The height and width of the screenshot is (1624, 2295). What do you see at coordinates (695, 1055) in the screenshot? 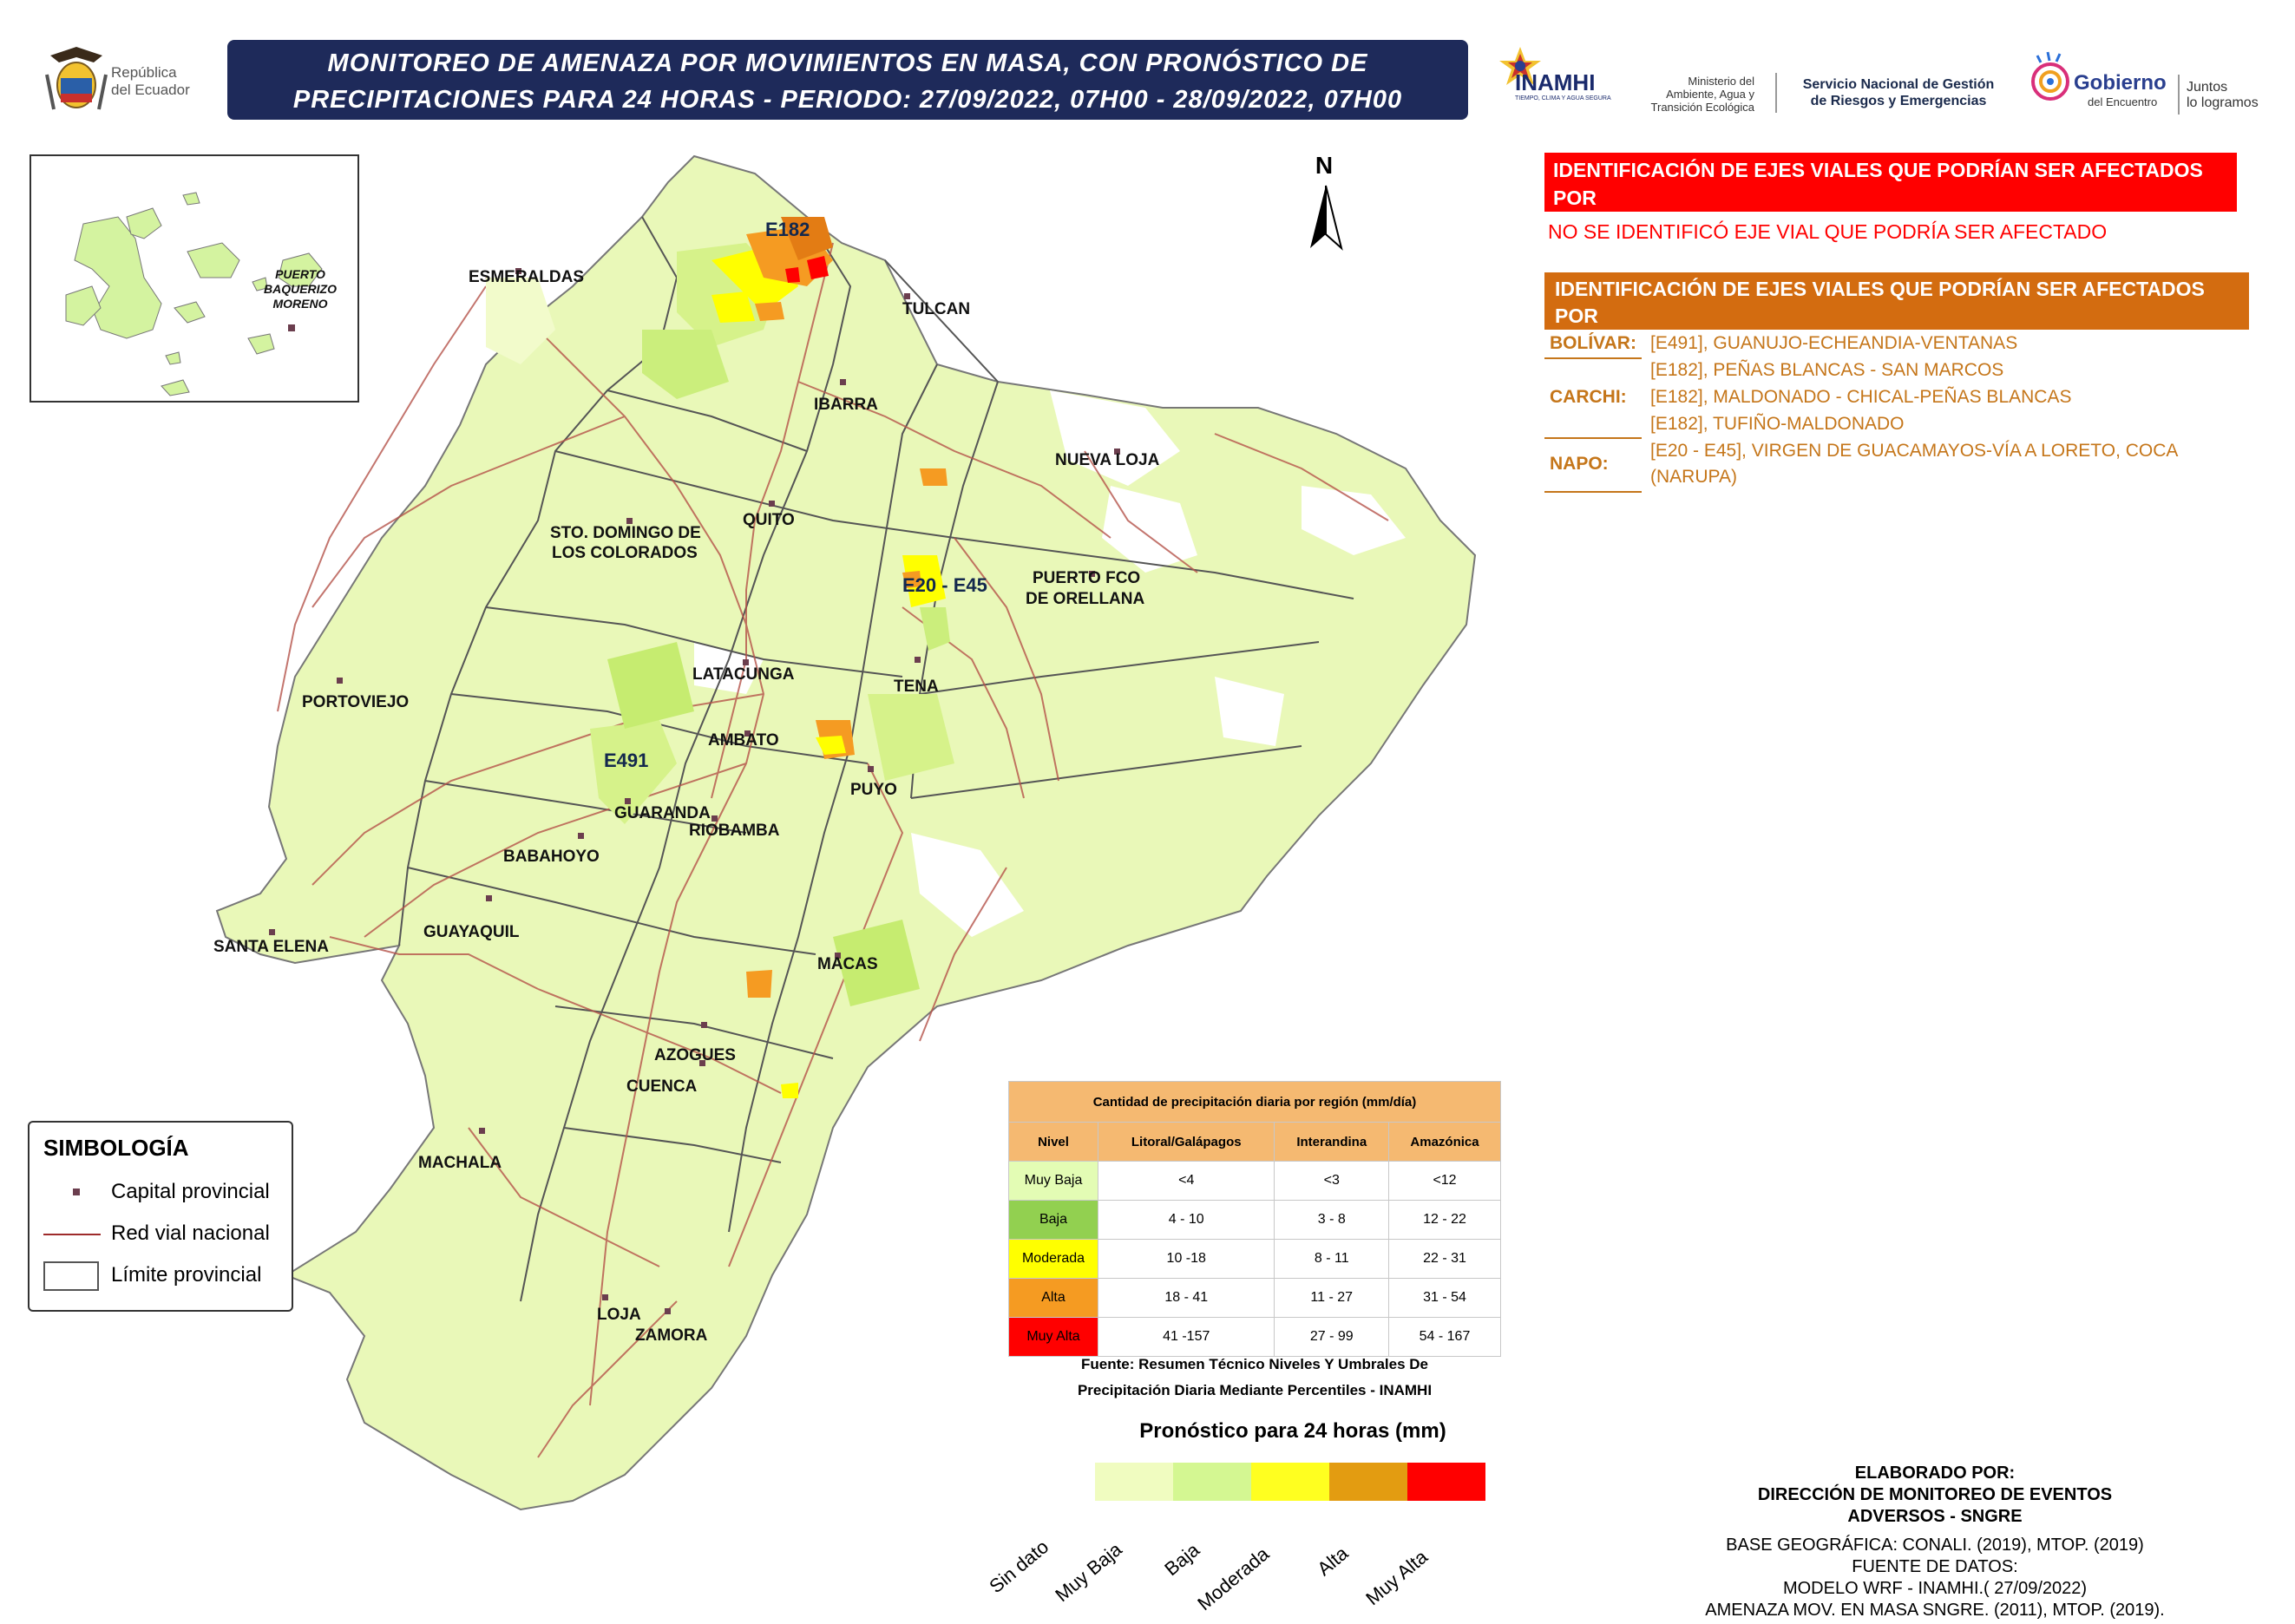
I see `city-azogues: AZOGUES` at bounding box center [695, 1055].